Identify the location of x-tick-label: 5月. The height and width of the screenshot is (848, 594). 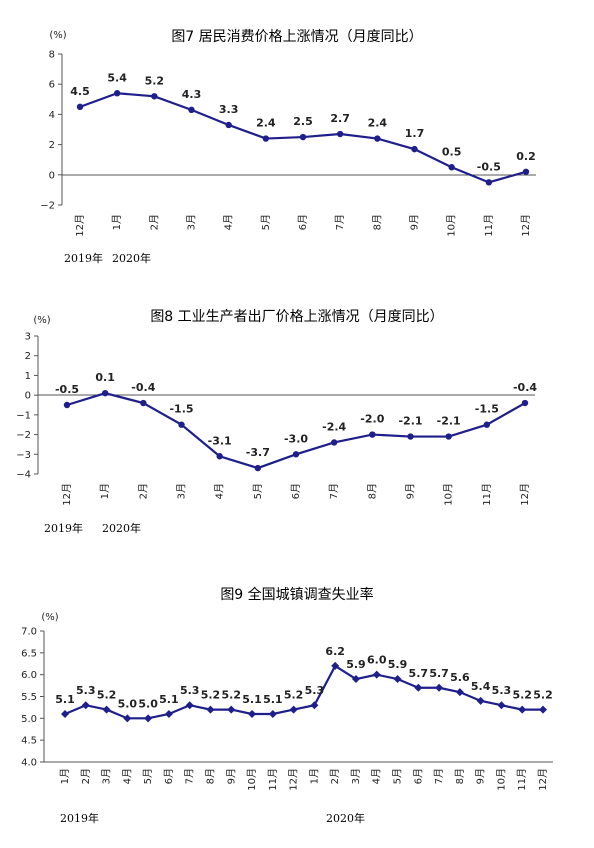
(398, 776).